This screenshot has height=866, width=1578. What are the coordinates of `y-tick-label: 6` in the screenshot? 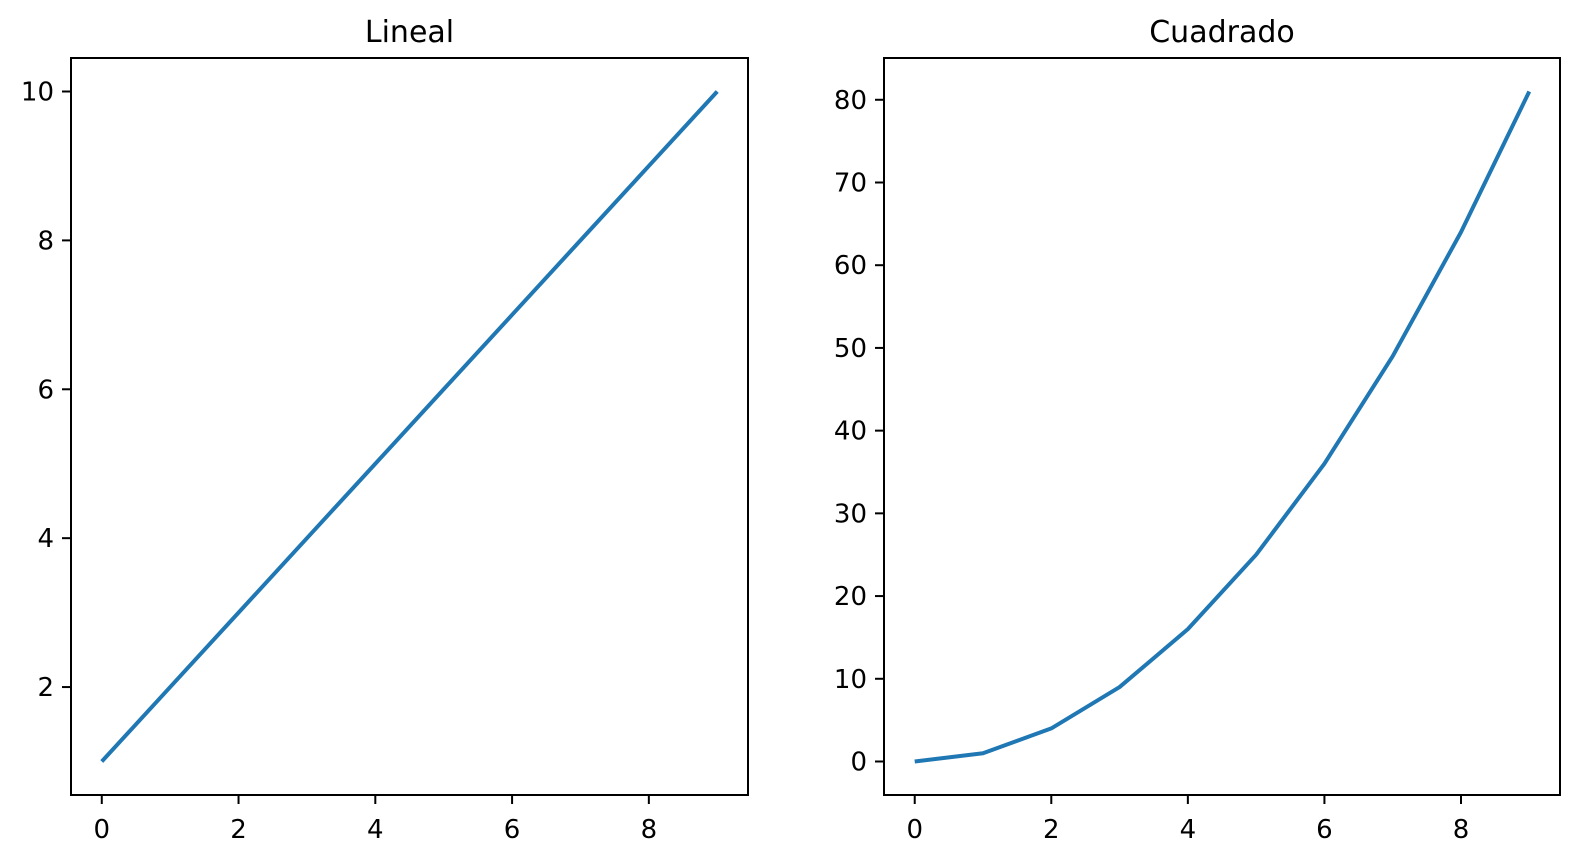 It's located at (45, 390).